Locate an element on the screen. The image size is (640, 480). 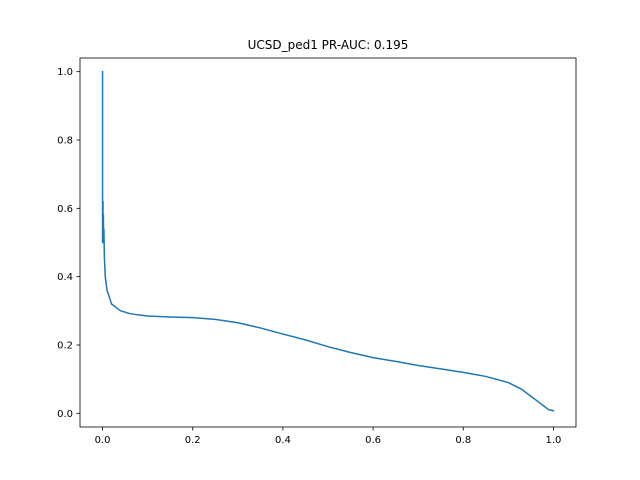
y-tick-label: 0.2 is located at coordinates (65, 346).